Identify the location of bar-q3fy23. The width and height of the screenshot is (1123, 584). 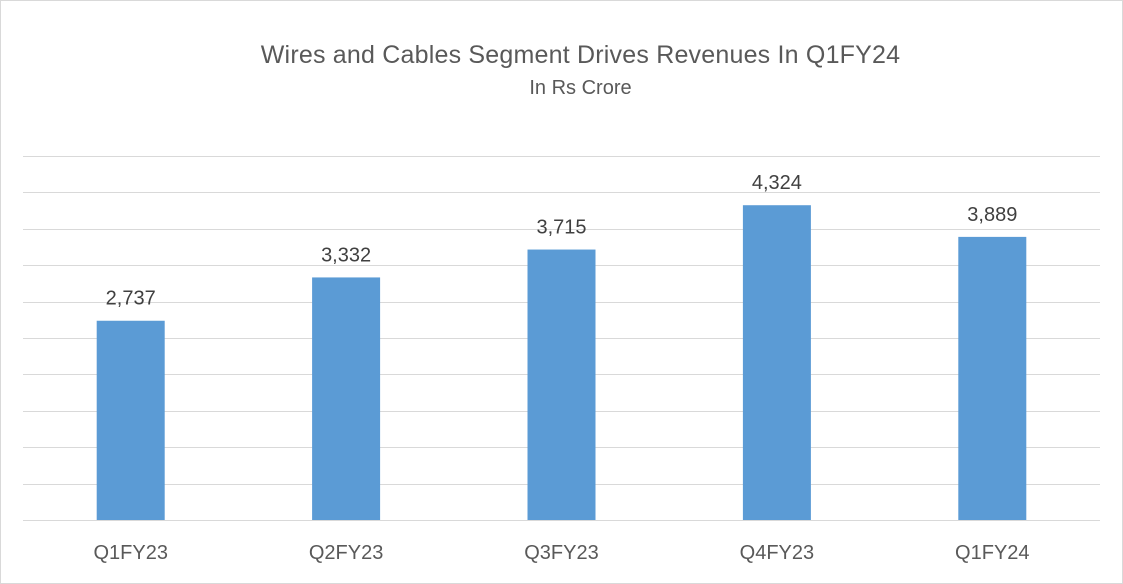
(561, 384).